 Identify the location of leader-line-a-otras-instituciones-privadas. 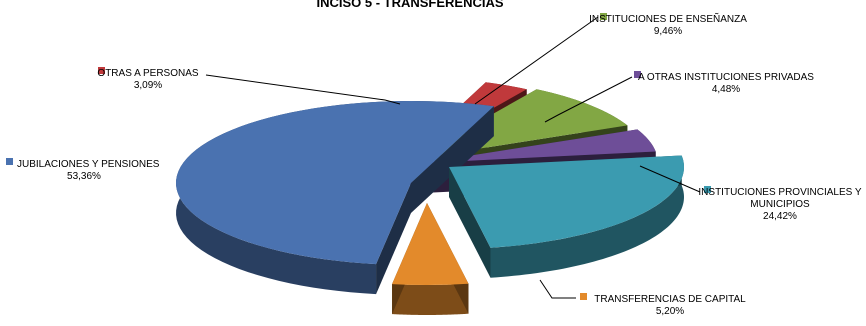
(588, 99).